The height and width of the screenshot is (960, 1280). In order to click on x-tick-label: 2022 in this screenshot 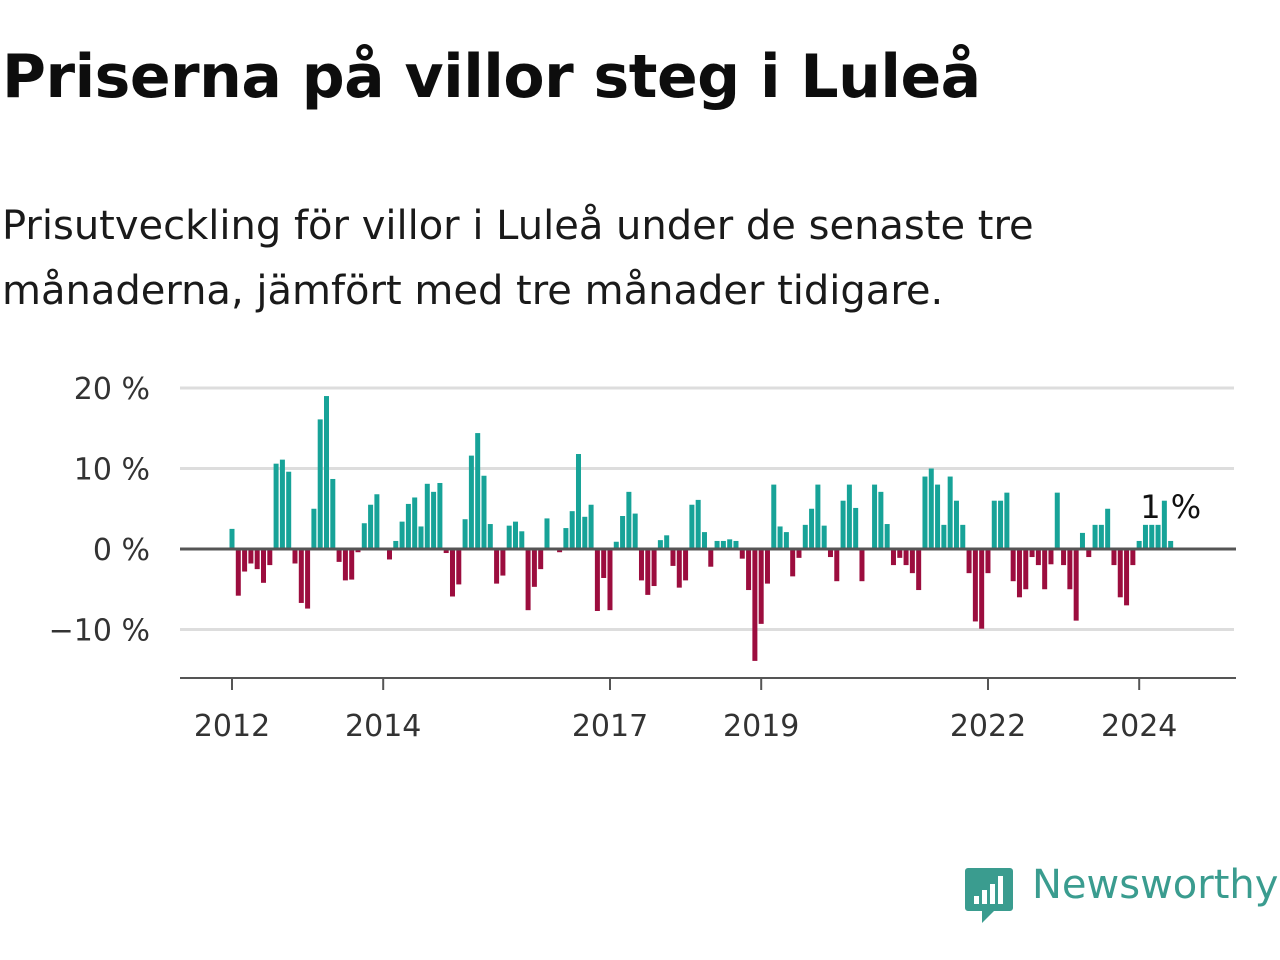, I will do `click(988, 726)`.